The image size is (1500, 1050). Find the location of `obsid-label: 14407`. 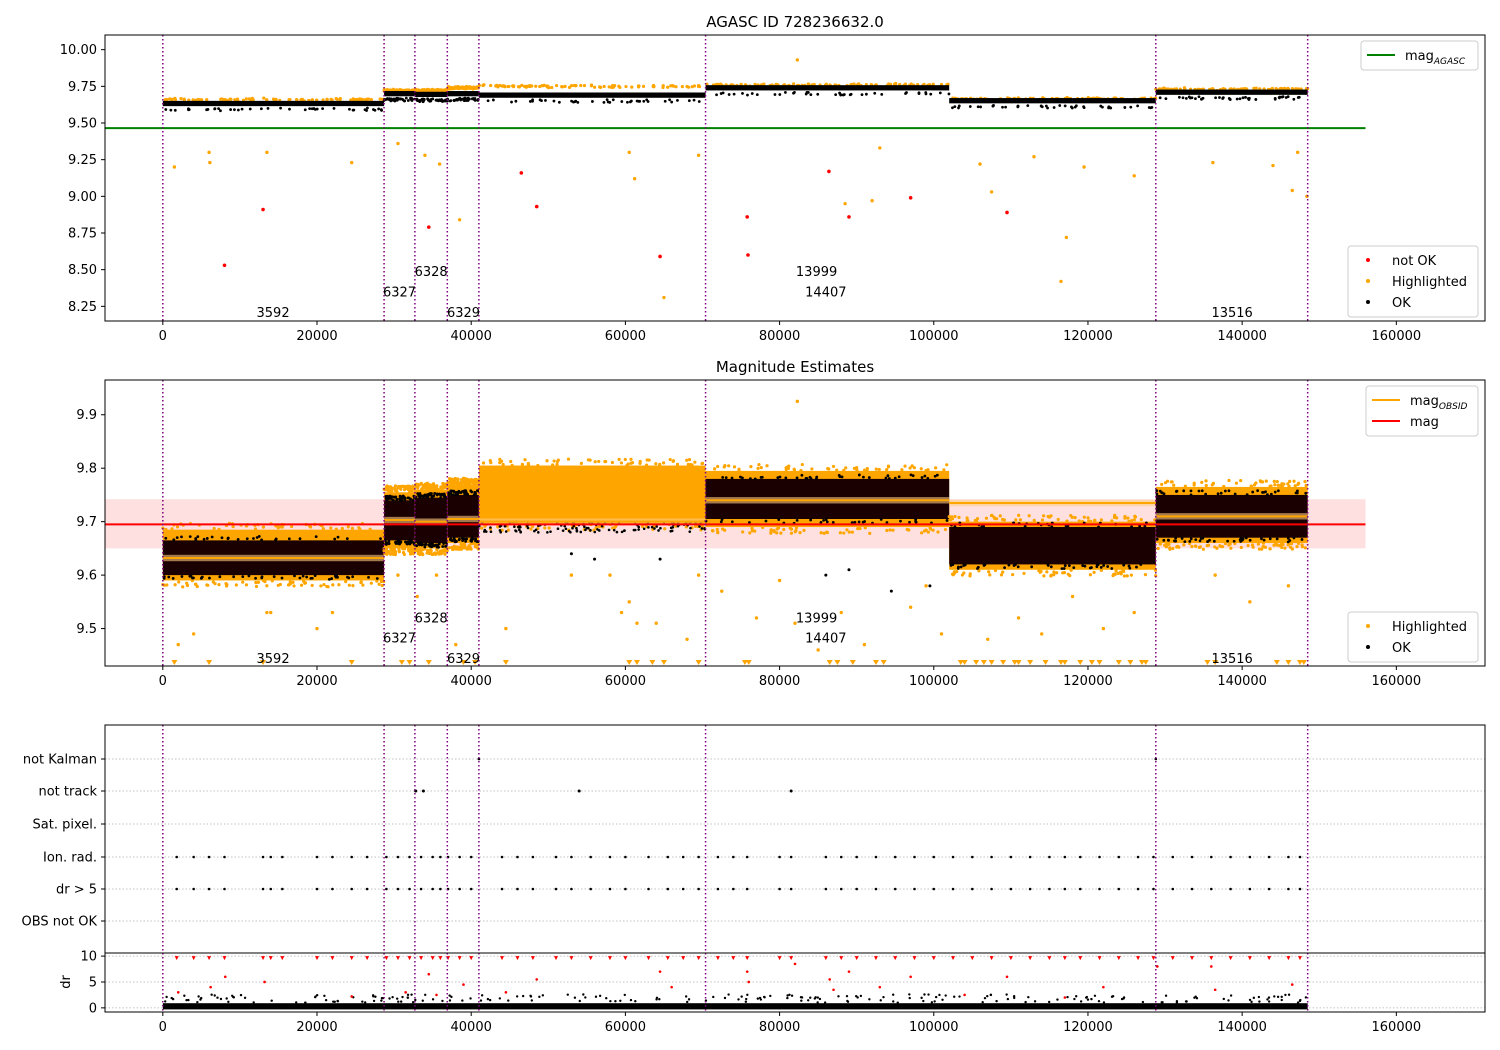

obsid-label: 14407 is located at coordinates (825, 293).